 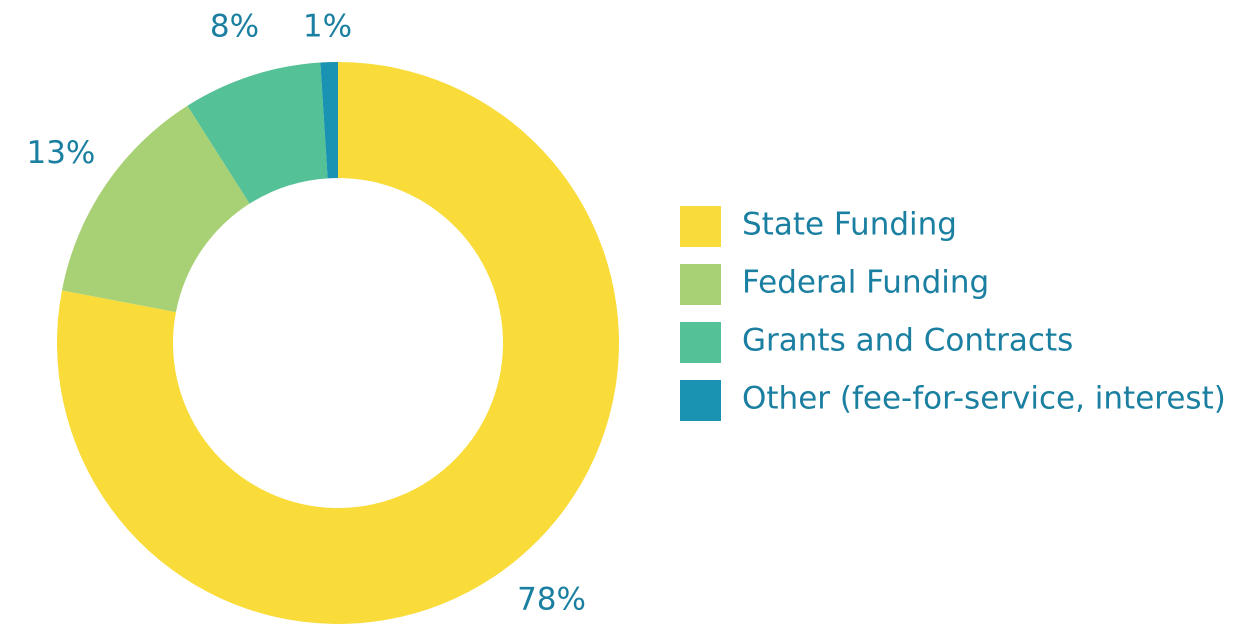 I want to click on legend-label: Federal Funding, so click(x=865, y=283).